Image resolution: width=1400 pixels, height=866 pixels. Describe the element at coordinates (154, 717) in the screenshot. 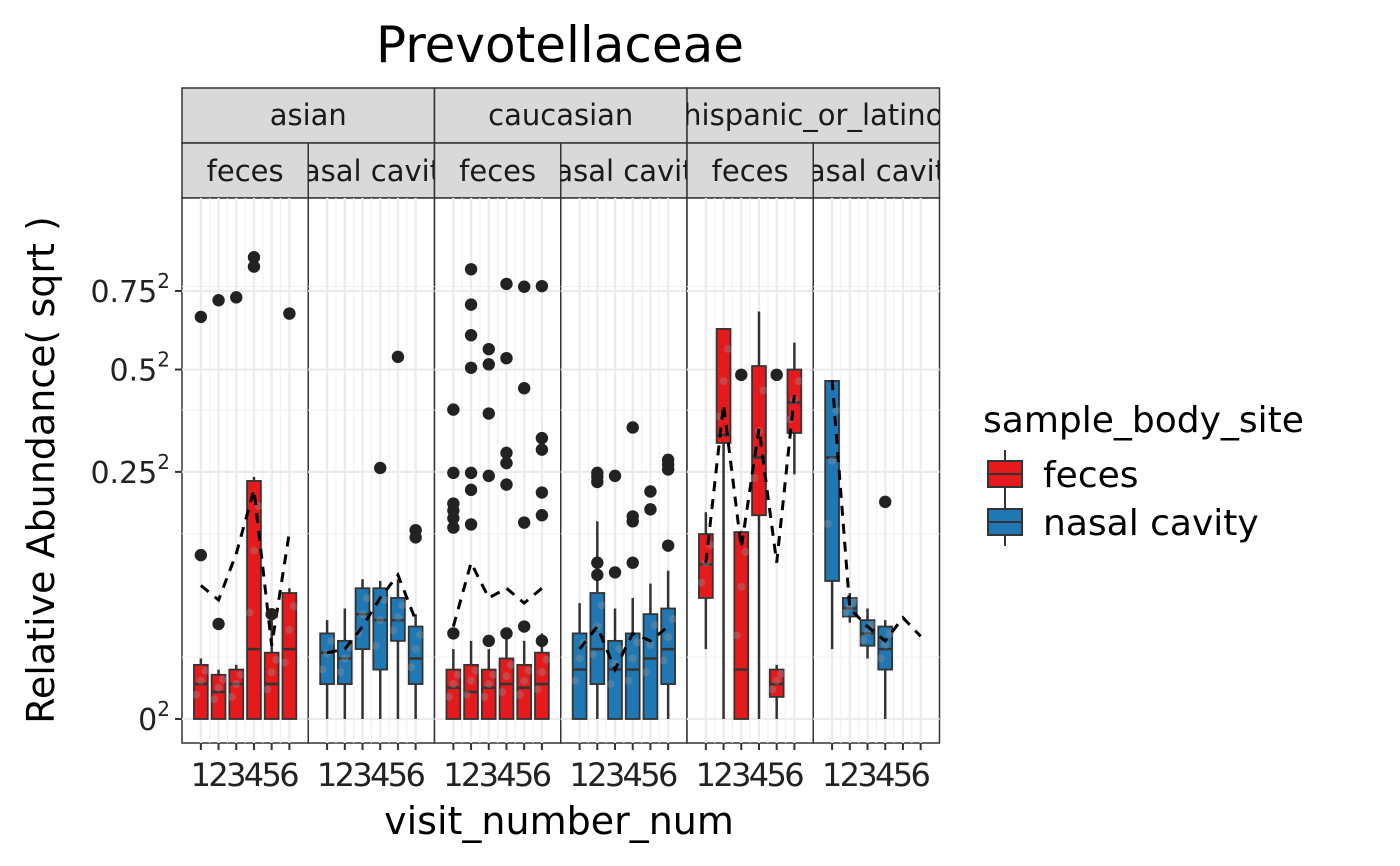

I see `y-tick-label: 02` at that location.